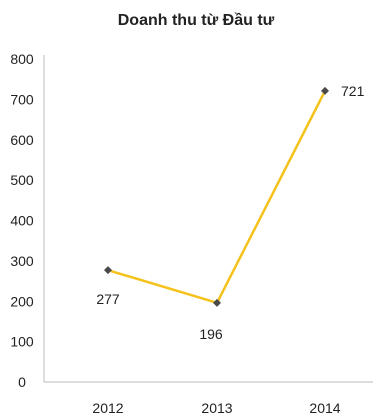 This screenshot has height=418, width=373. What do you see at coordinates (353, 91) in the screenshot?
I see `data-label: 721` at bounding box center [353, 91].